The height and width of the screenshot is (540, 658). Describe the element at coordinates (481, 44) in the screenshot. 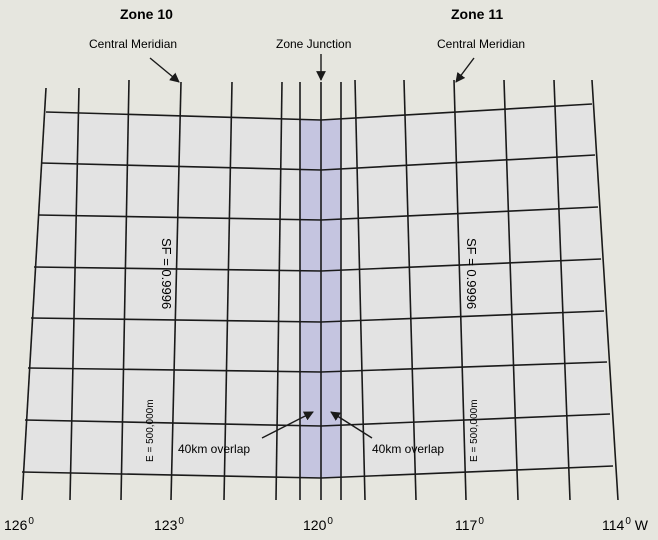

I see `central-meridian-right-label: Central Meridian` at that location.